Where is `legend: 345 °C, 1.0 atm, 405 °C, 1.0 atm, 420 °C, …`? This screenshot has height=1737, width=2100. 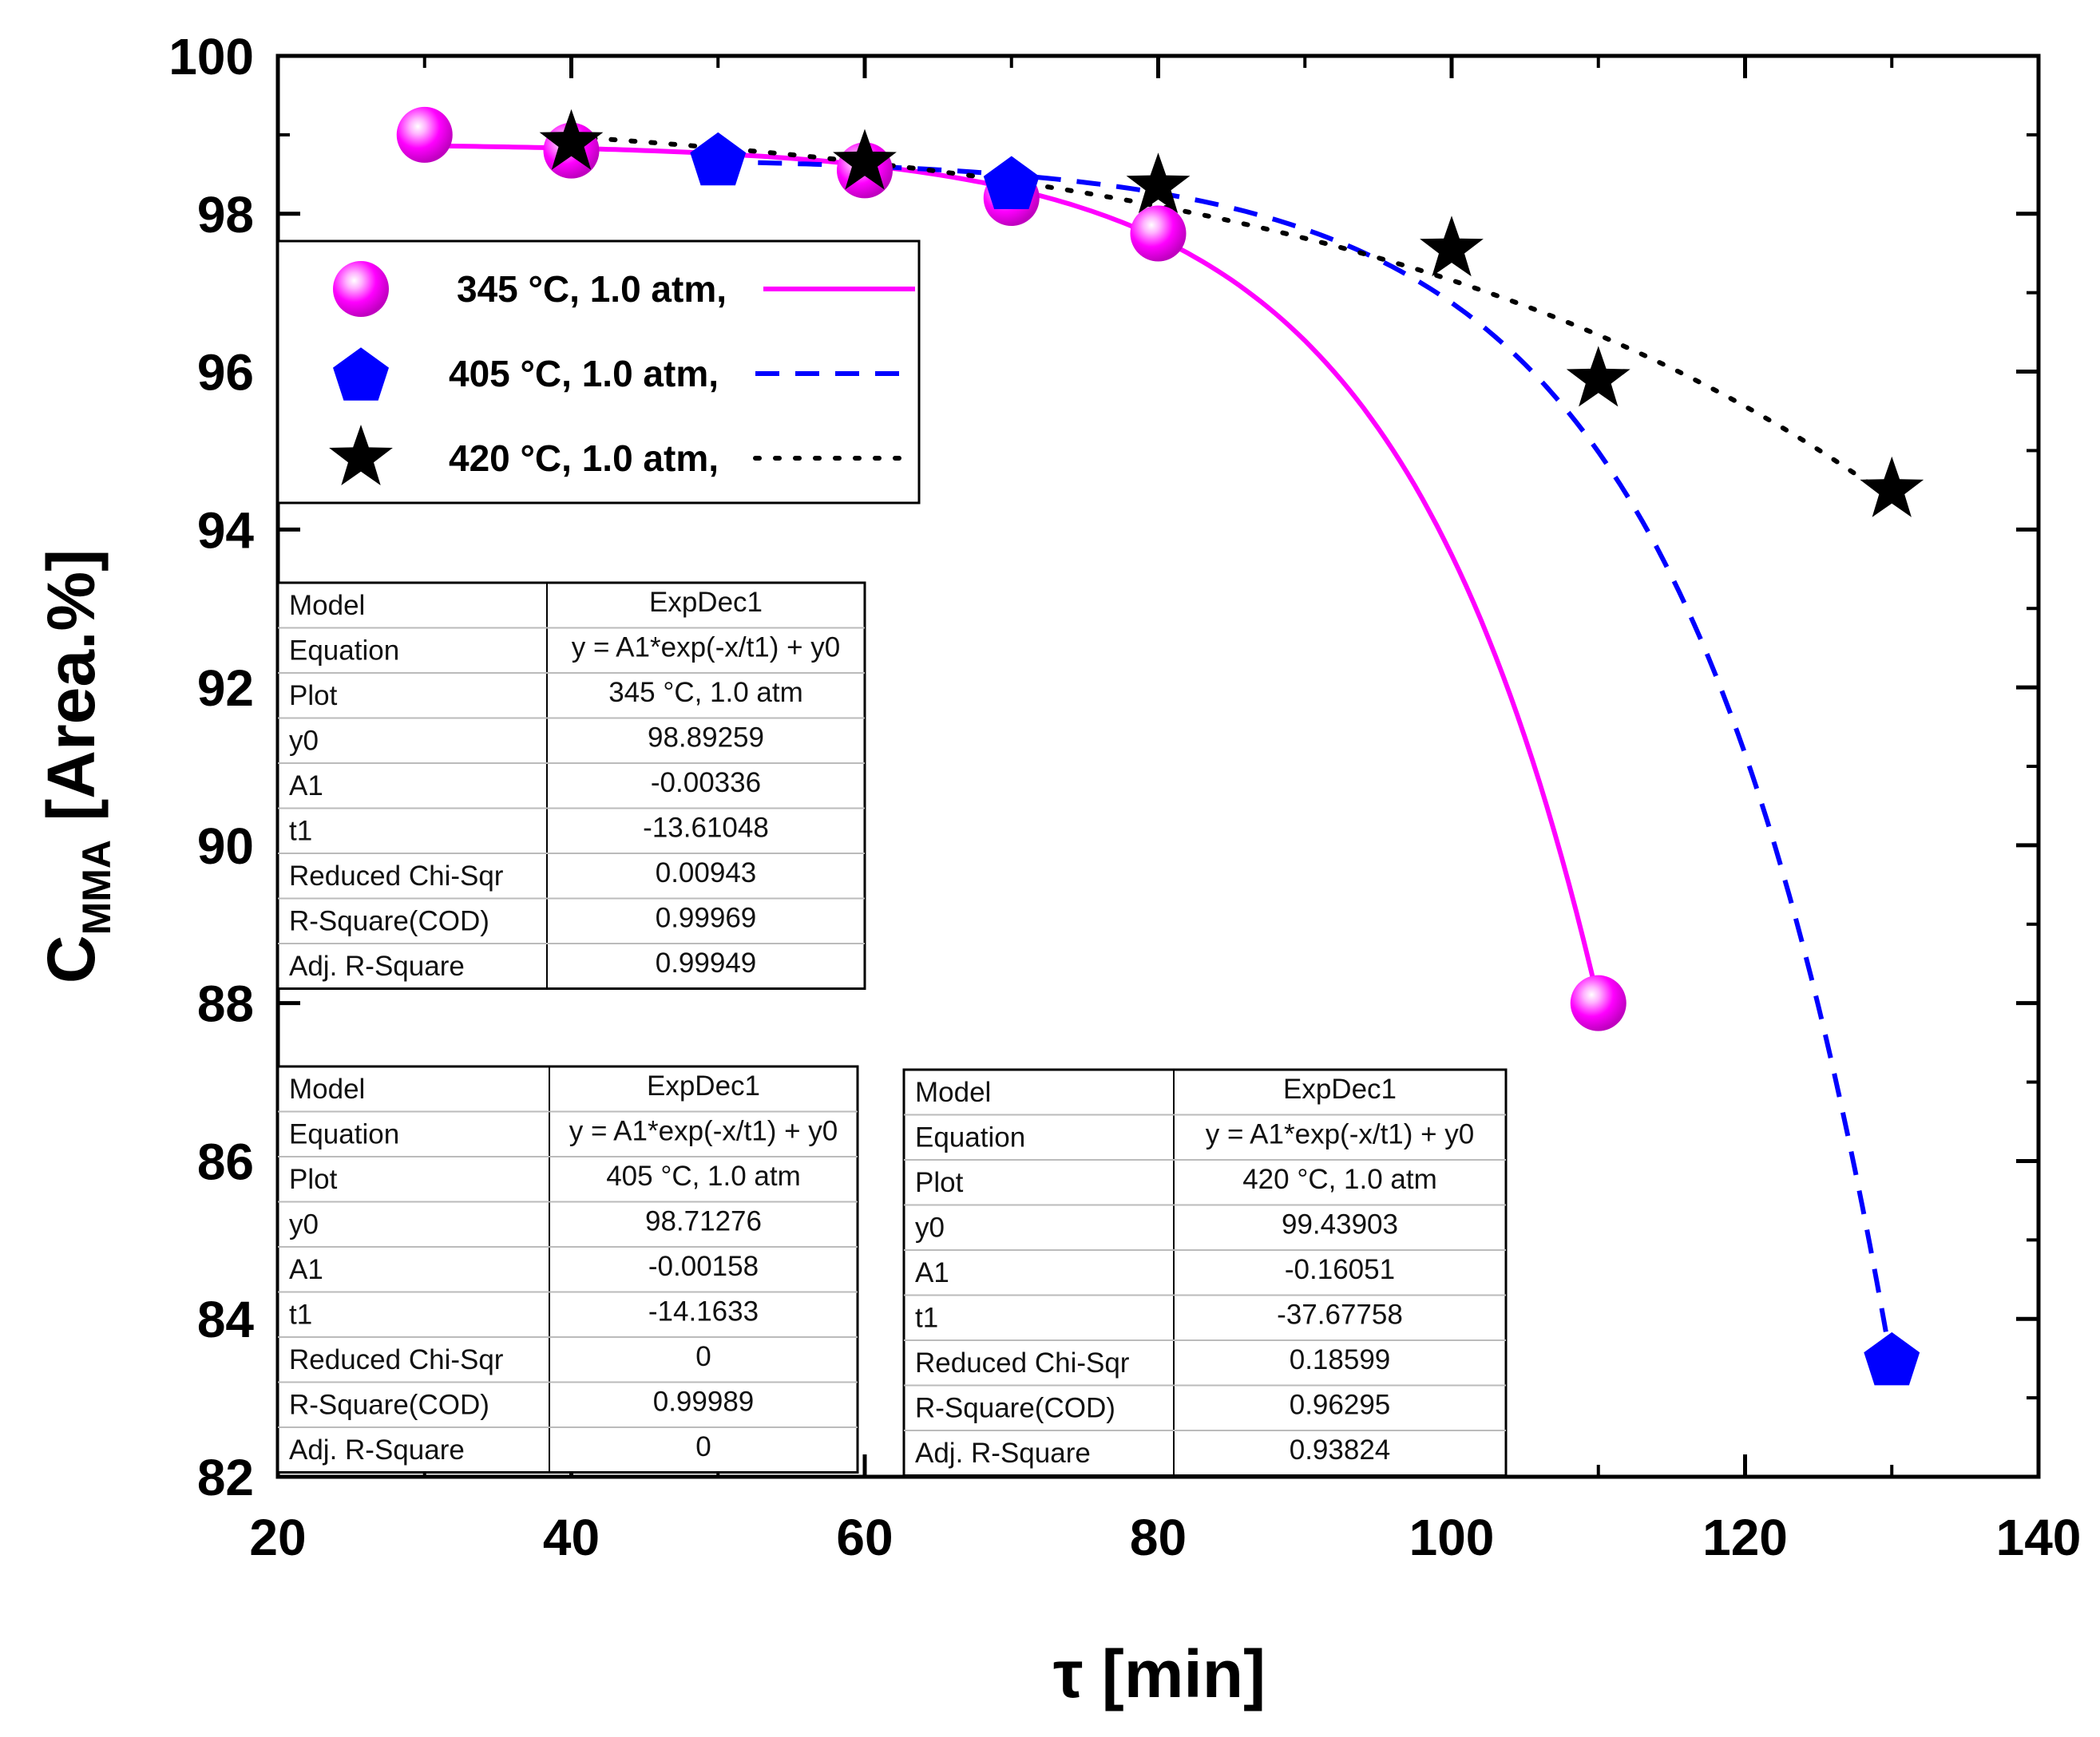 legend: 345 °C, 1.0 atm, 405 °C, 1.0 atm, 420 °C, … is located at coordinates (598, 371).